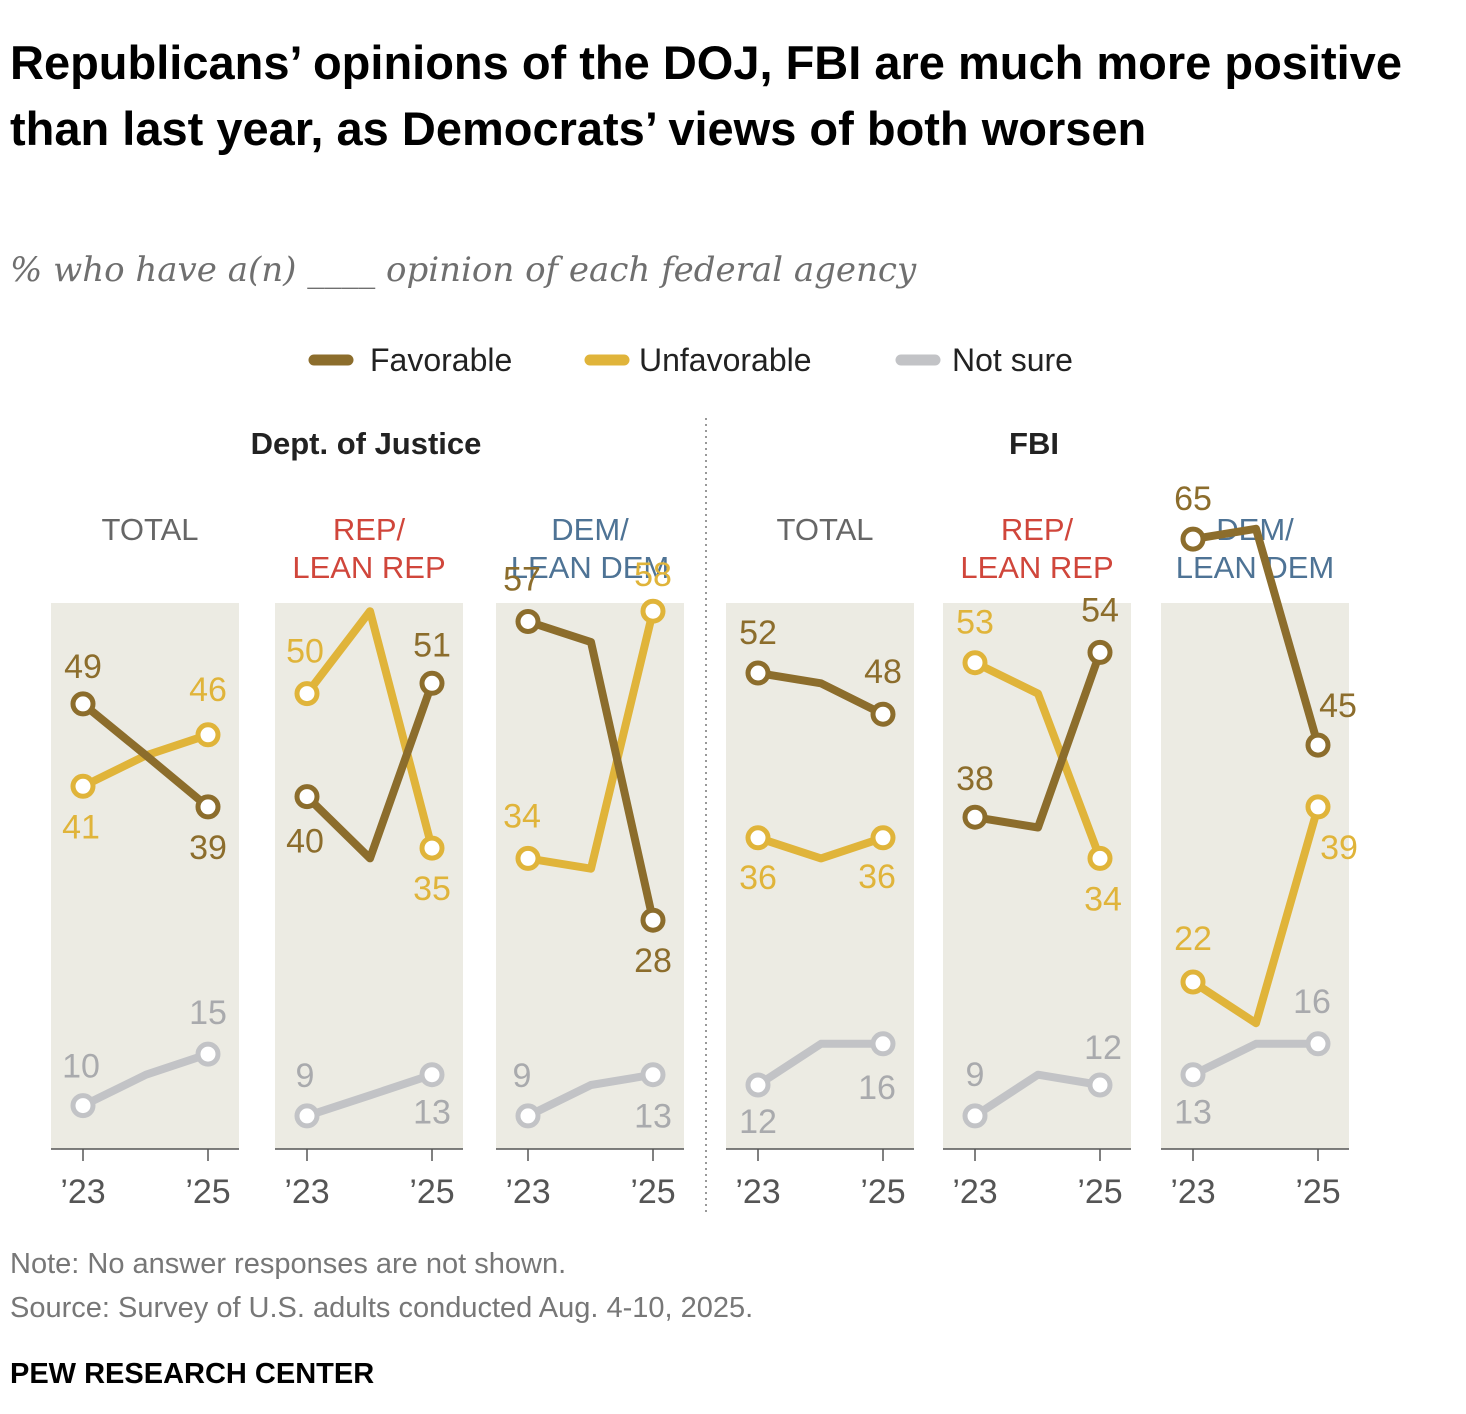  I want to click on data-label-favorable: 54, so click(1100, 610).